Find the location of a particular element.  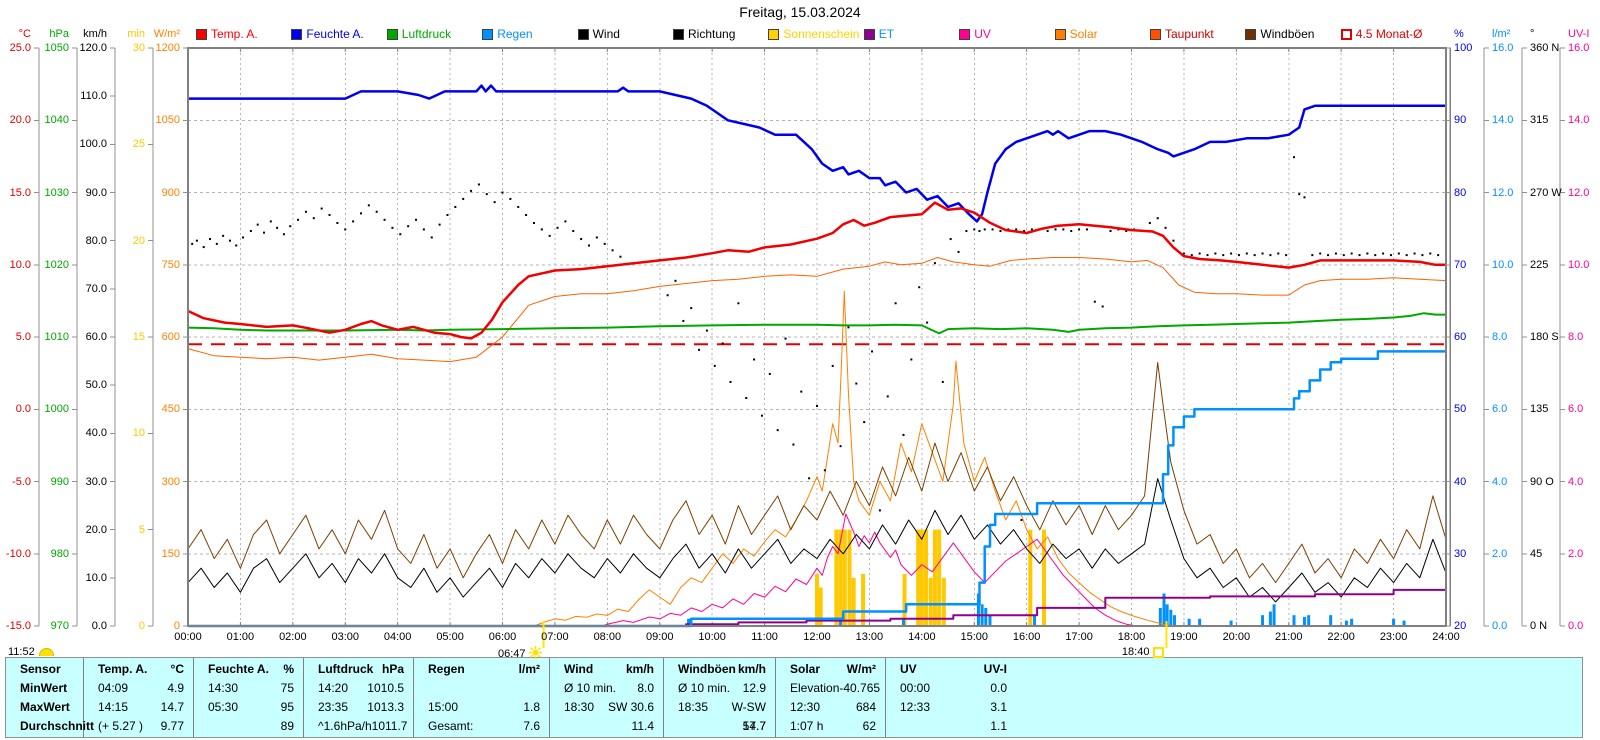

axis-tick-label: 2.0 is located at coordinates (1576, 553).